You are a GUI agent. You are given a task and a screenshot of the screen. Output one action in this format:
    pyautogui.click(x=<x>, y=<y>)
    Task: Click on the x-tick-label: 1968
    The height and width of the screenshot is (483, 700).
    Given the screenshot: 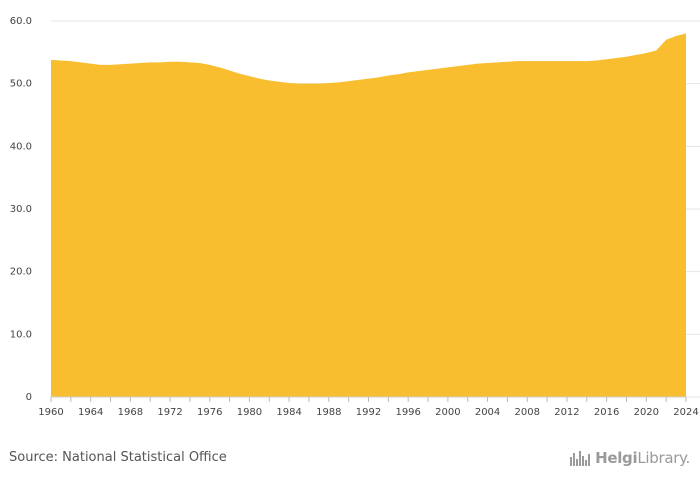 What is the action you would take?
    pyautogui.click(x=130, y=412)
    